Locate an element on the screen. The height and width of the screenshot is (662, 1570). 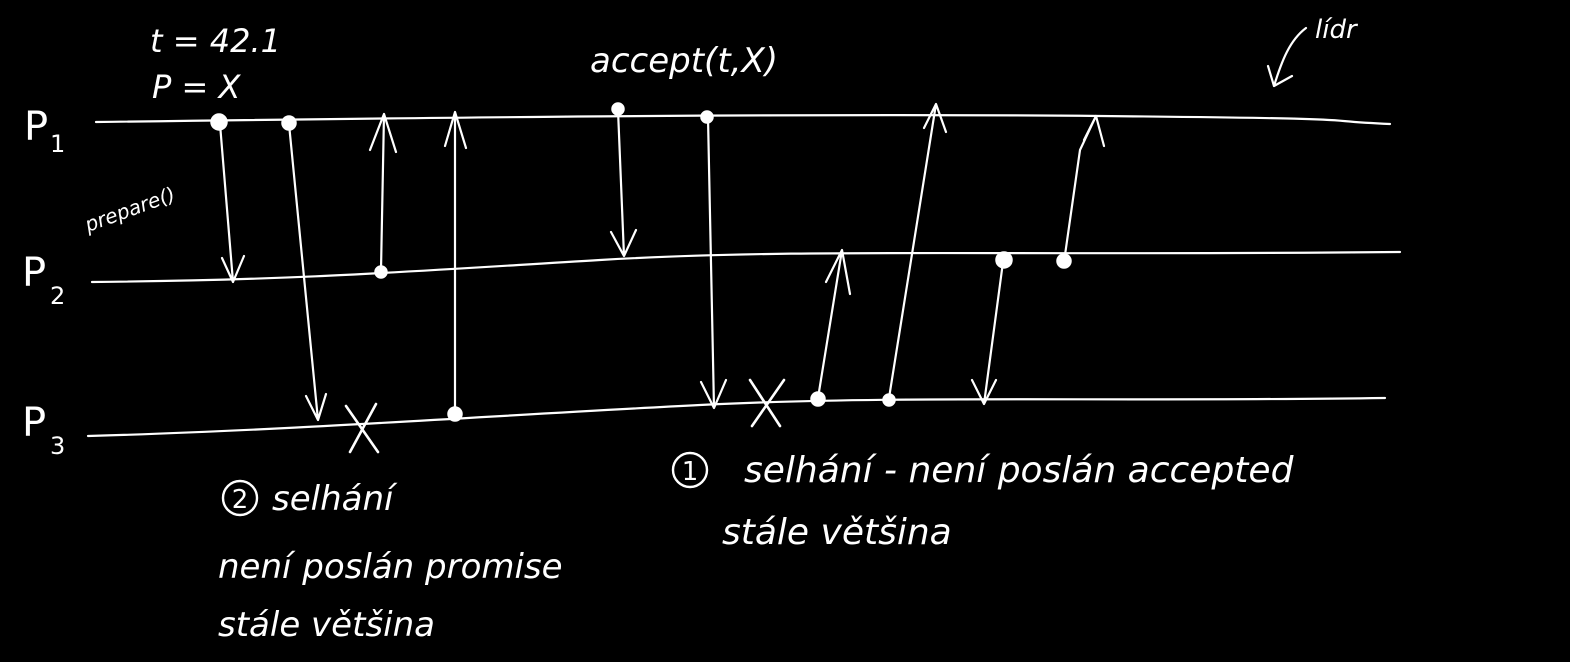
timeline-p3 is located at coordinates (736, 417).